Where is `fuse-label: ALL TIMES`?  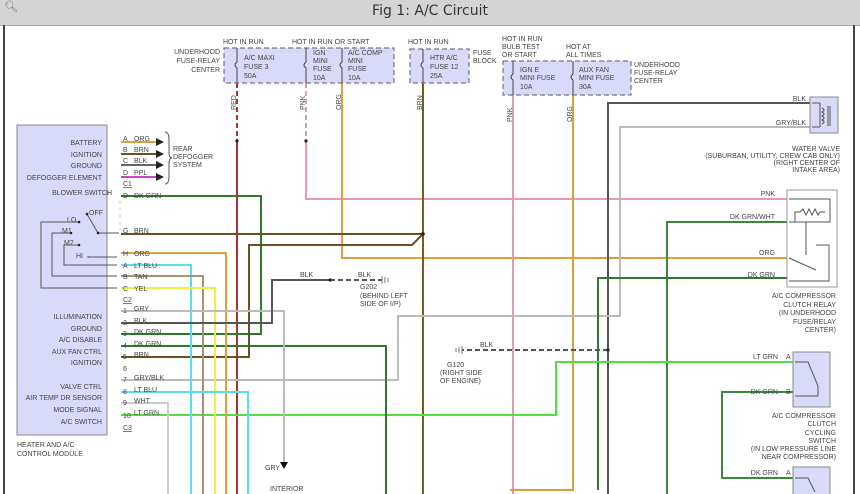 fuse-label: ALL TIMES is located at coordinates (584, 55).